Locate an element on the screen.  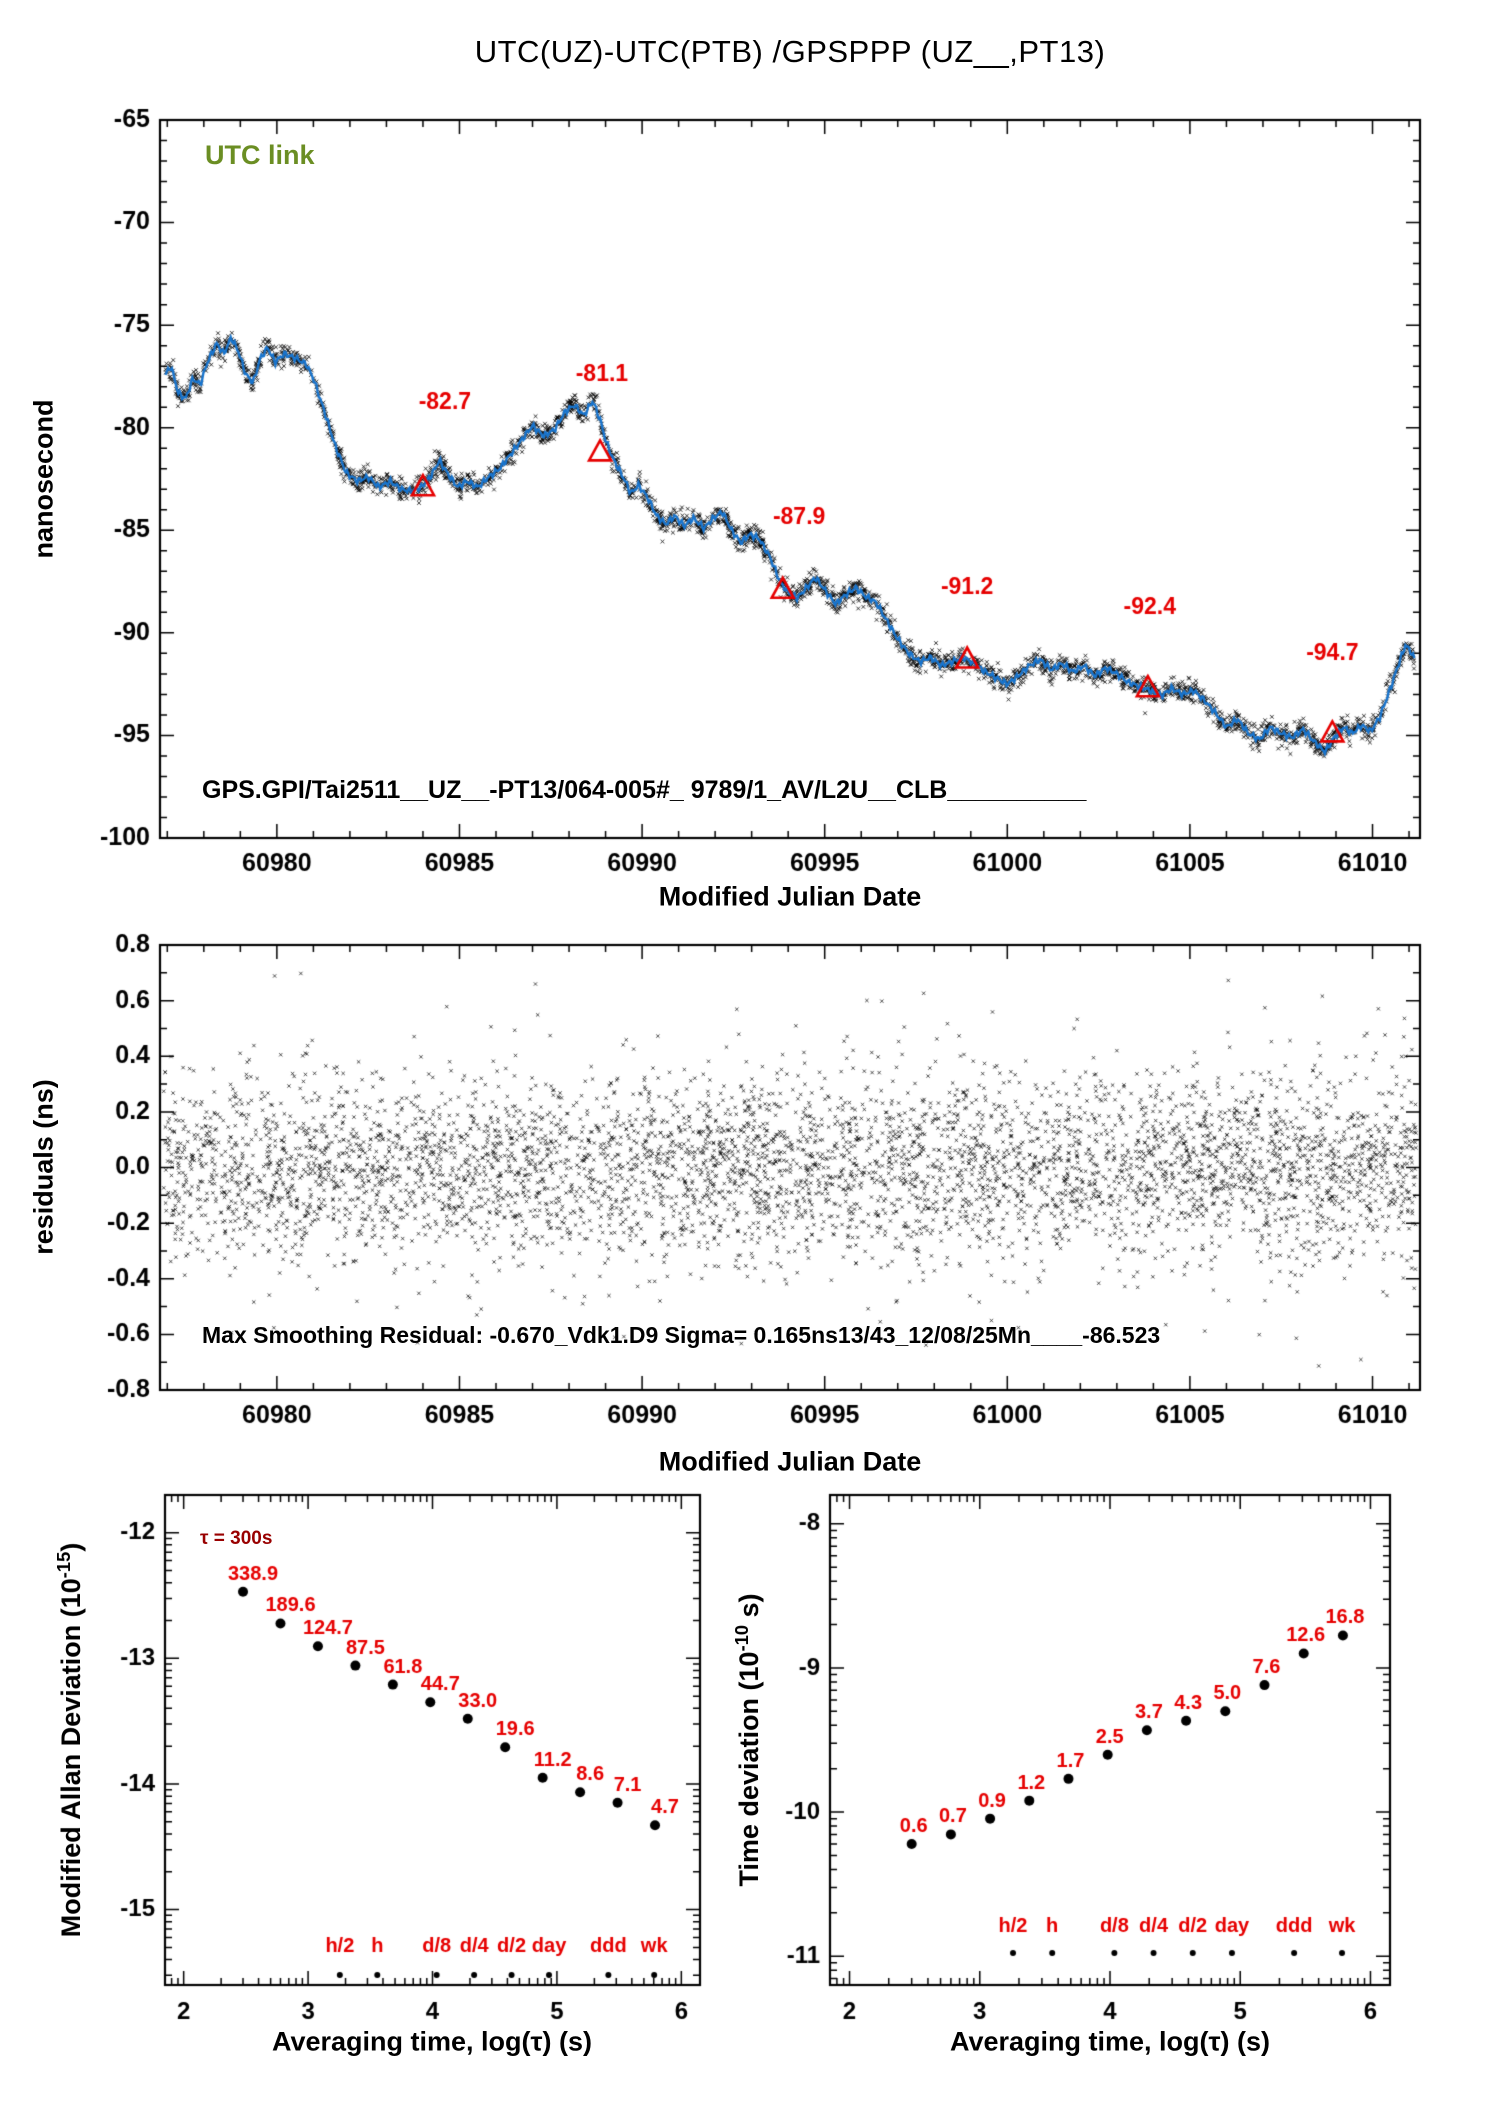
tdev-ylabel: Time deviation (10-10 s) is located at coordinates (748, 1739).